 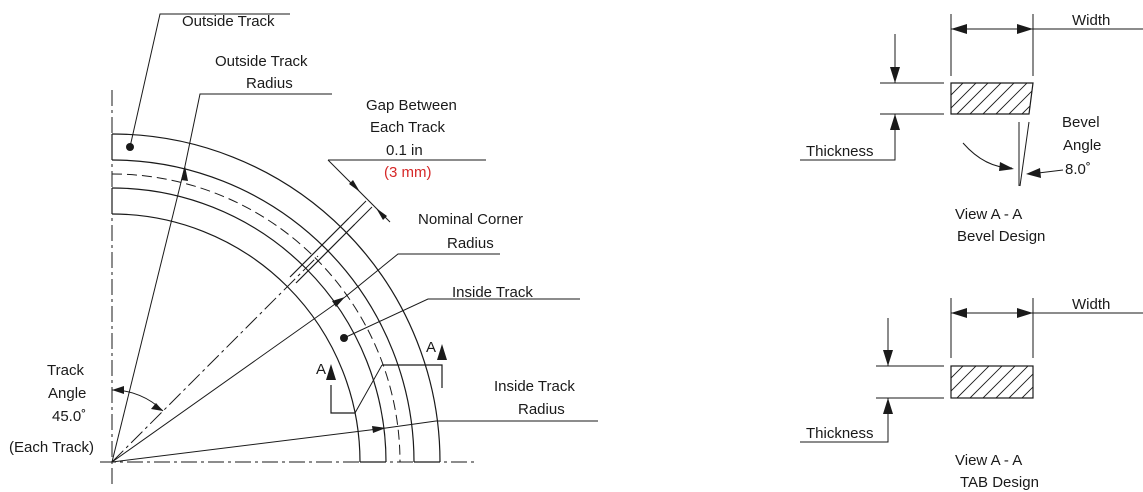 I want to click on nominal-corner-arc, so click(x=256, y=318).